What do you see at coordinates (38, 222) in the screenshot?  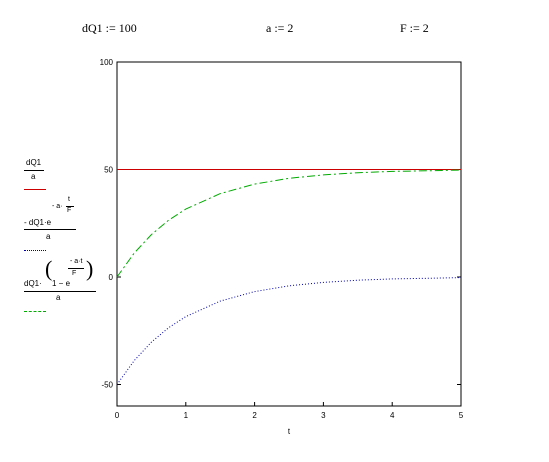 I see `legend-expr2-numerator: - dQ1·e` at bounding box center [38, 222].